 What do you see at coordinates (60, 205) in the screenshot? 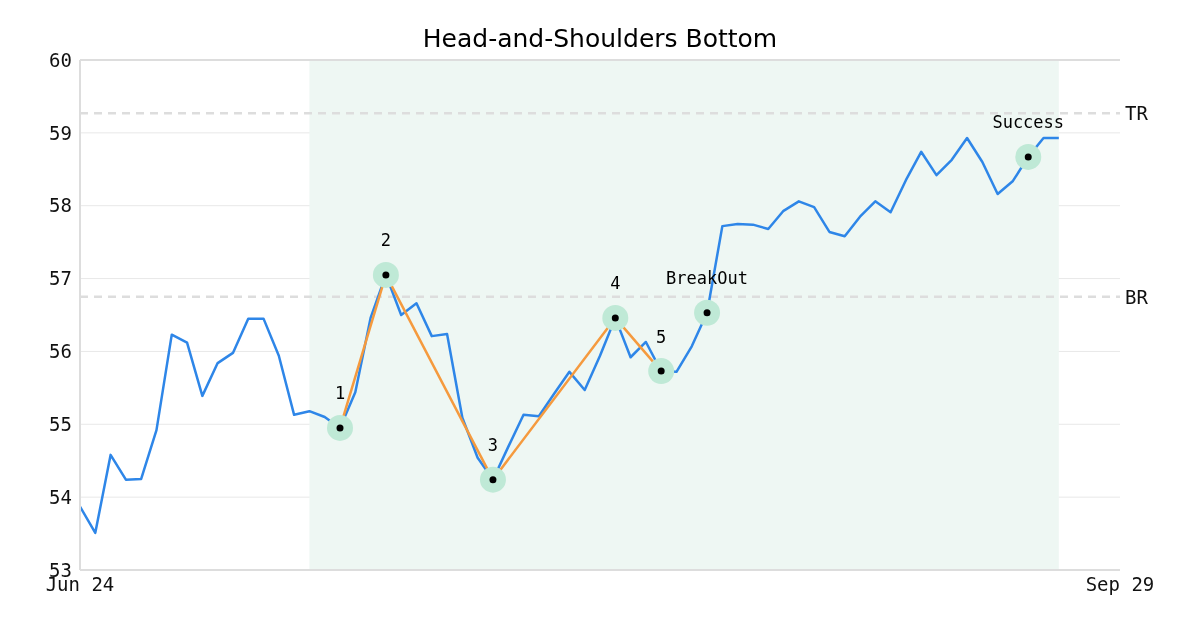
I see `y-tick-label: 58` at bounding box center [60, 205].